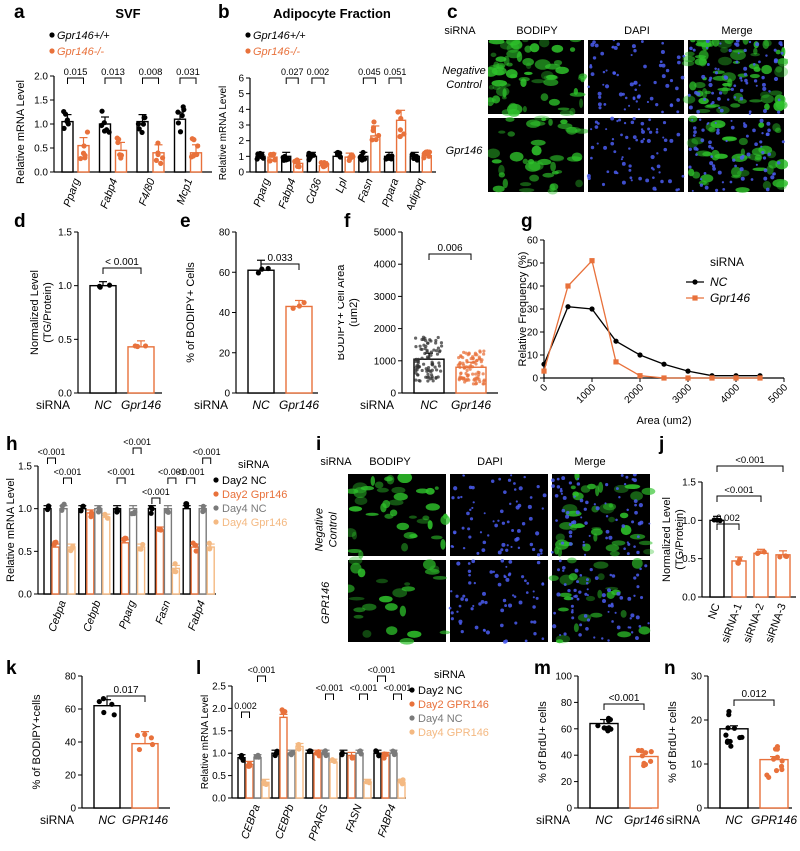  Describe the element at coordinates (689, 483) in the screenshot. I see `y-tick-label: 1.5` at that location.